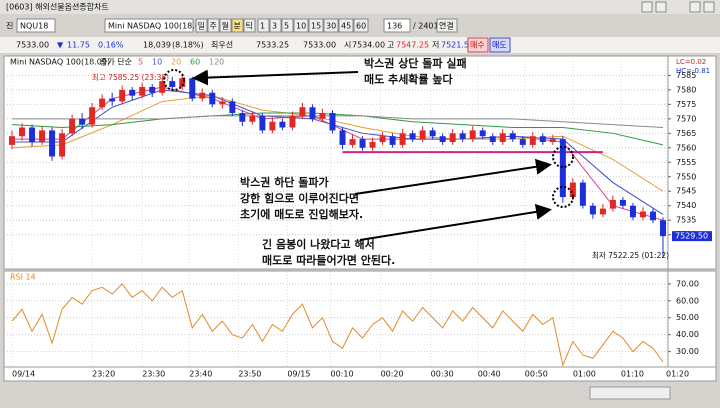 The width and height of the screenshot is (720, 408). I want to click on period: 일, so click(201, 26).